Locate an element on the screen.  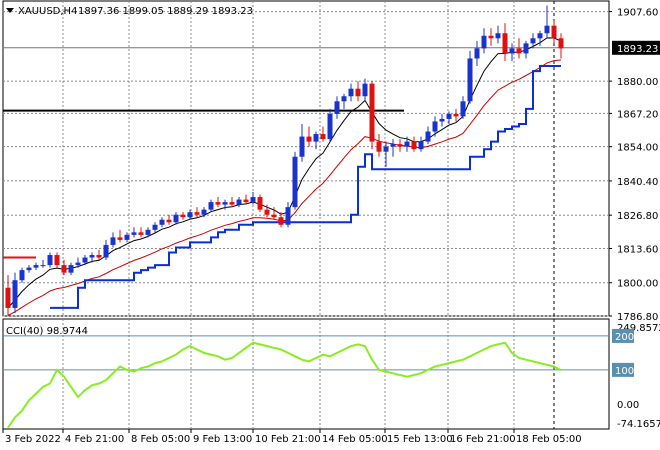
price-tick-label: 1907.60 is located at coordinates (637, 13).